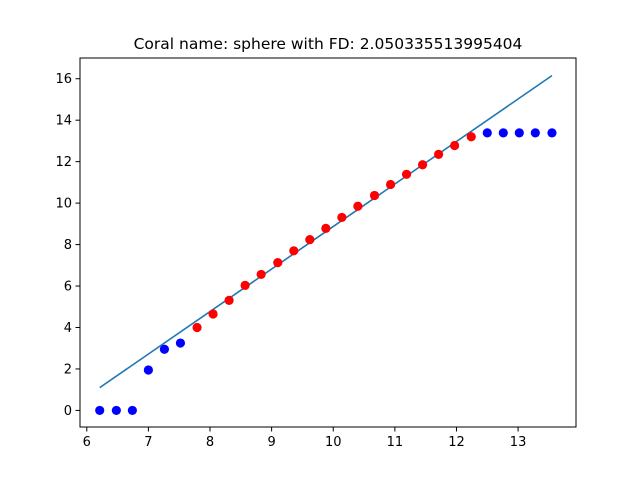 Image resolution: width=640 pixels, height=480 pixels. I want to click on y-tick-label: 8, so click(68, 245).